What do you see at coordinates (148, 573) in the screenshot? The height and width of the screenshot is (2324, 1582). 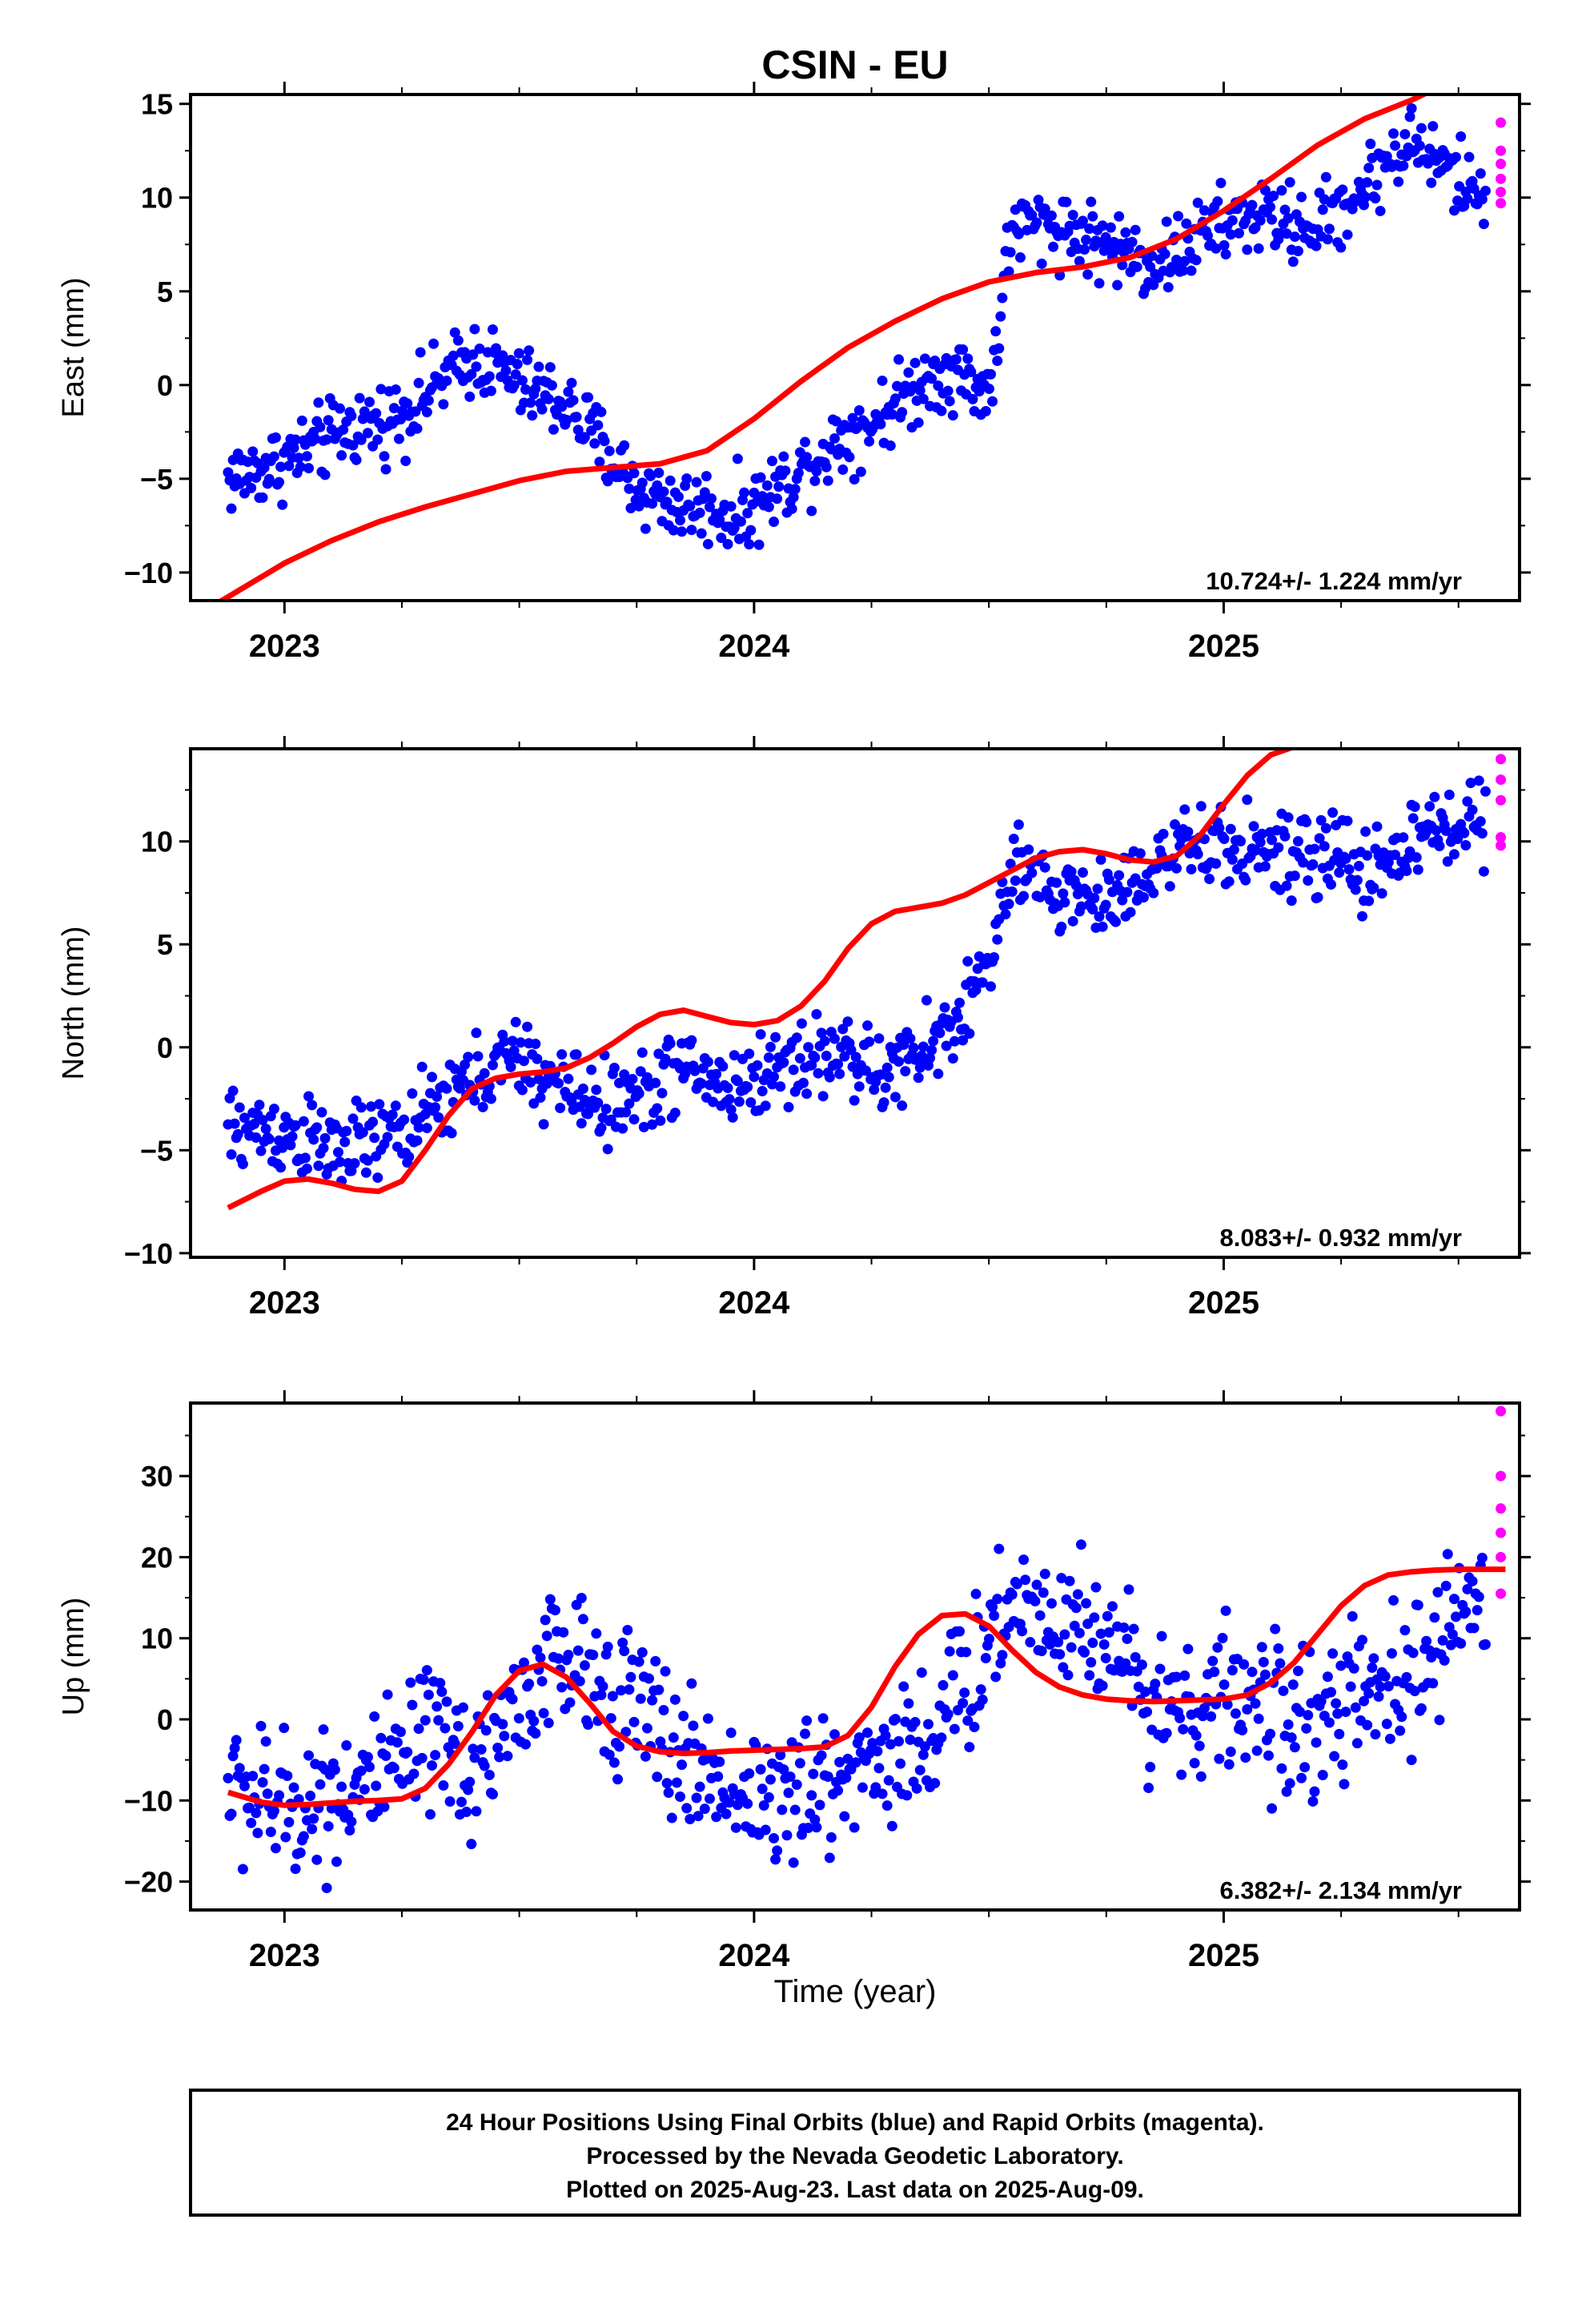 I see `y-tick-label: −10` at bounding box center [148, 573].